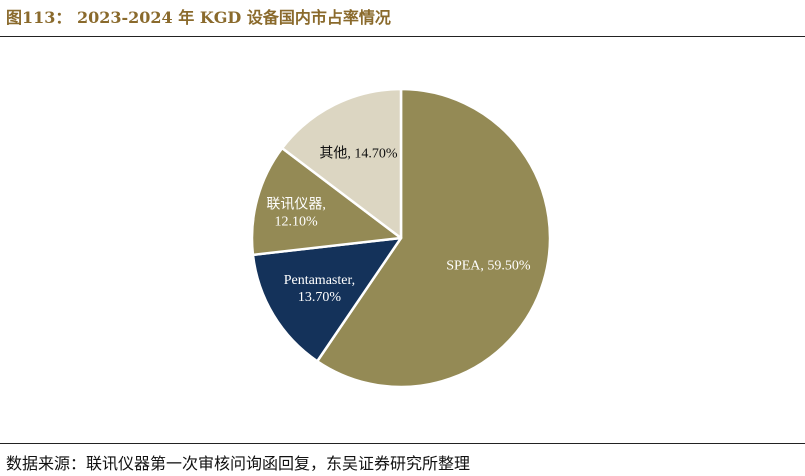 Image resolution: width=805 pixels, height=476 pixels. I want to click on slice-label-line: Pentamaster,, so click(319, 280).